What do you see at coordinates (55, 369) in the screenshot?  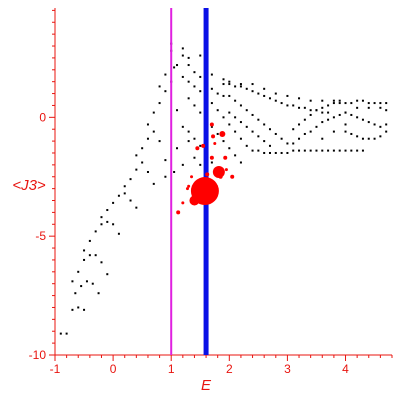 I see `x-tick-label: -1` at bounding box center [55, 369].